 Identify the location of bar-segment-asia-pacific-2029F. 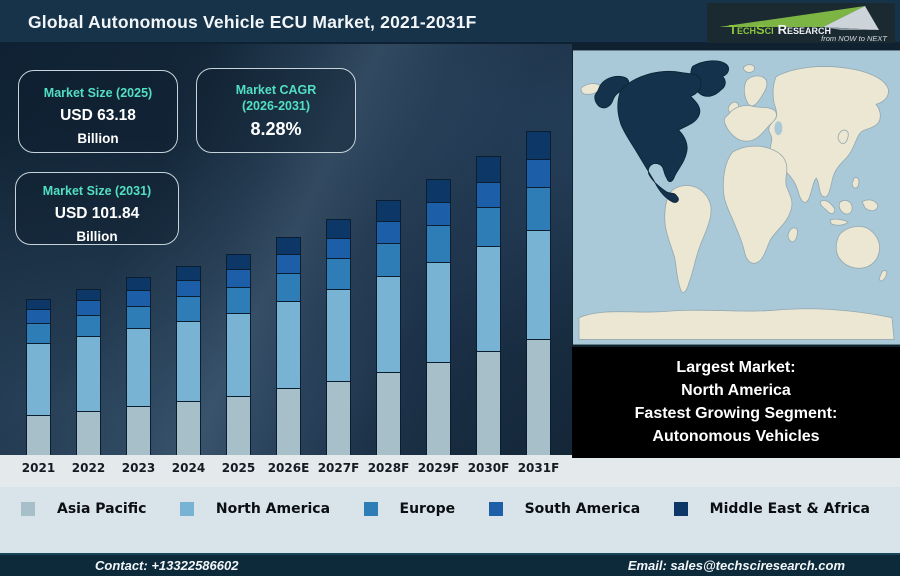
(438, 409).